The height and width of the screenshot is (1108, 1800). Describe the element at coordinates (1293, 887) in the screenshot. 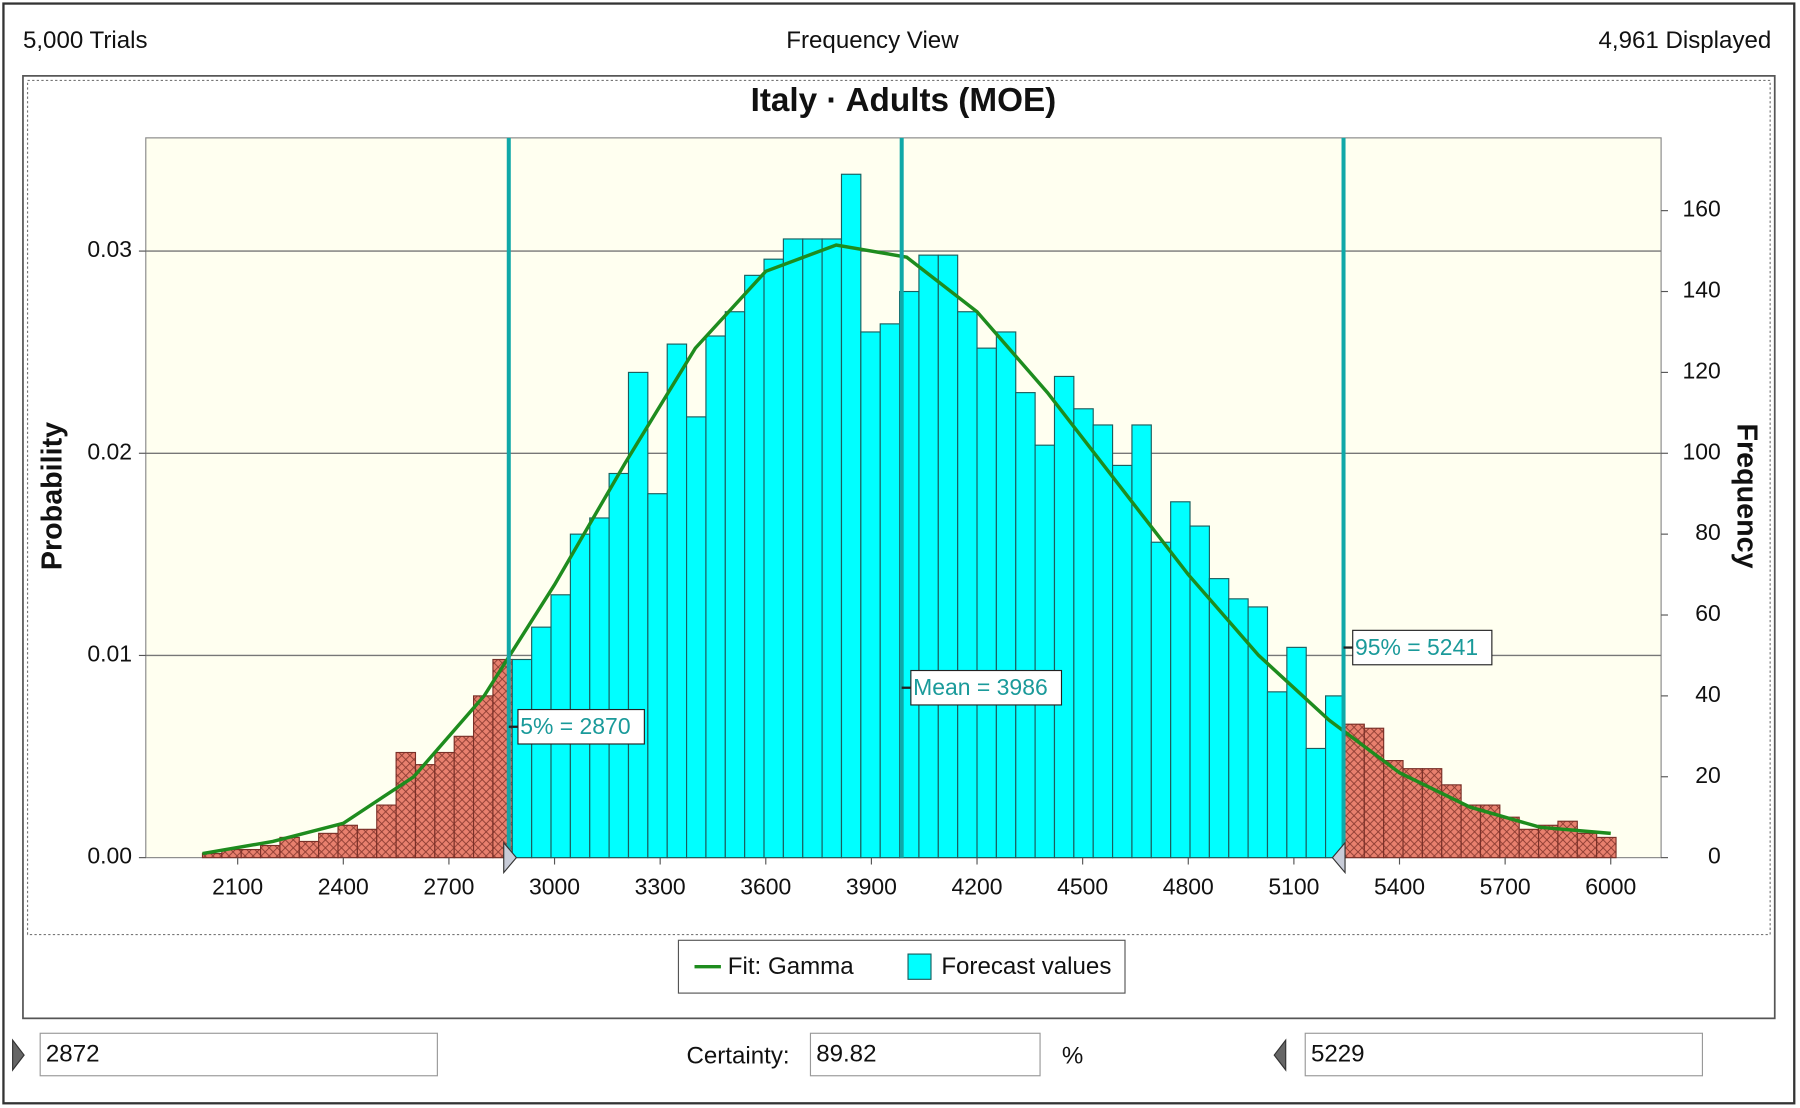

I see `x-tick-label: 5100` at that location.